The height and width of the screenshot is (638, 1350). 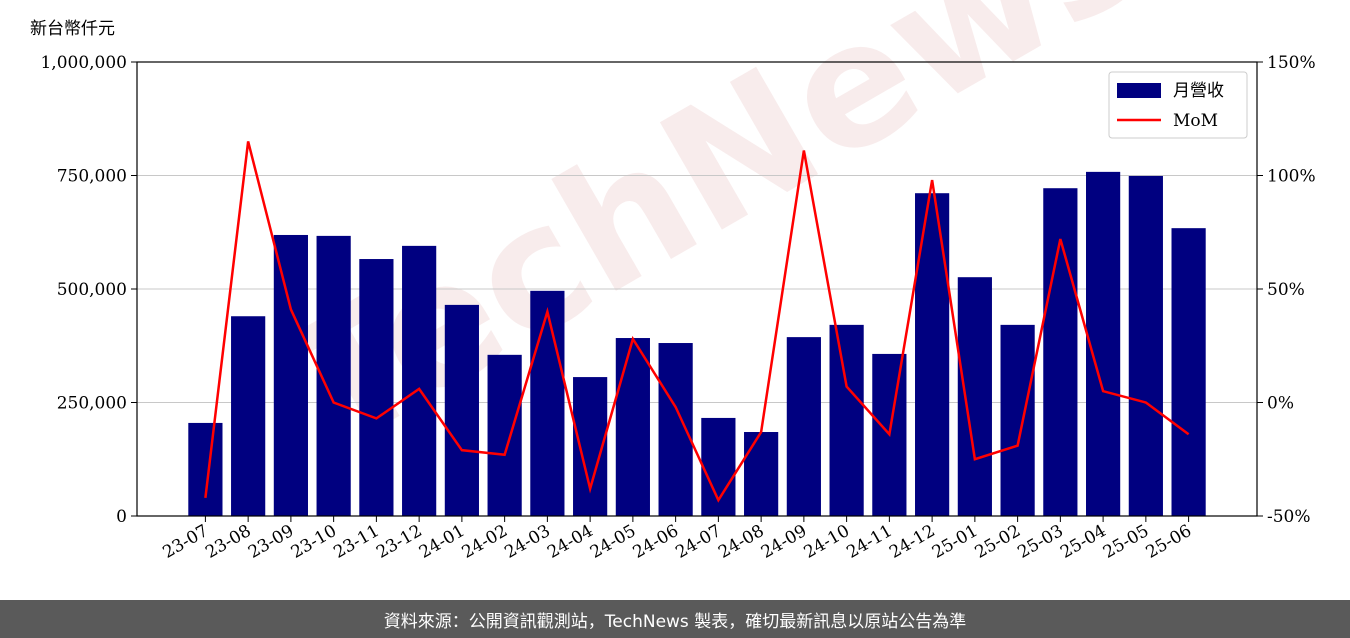 What do you see at coordinates (656, 542) in the screenshot?
I see `x-tick-label: 24-06` at bounding box center [656, 542].